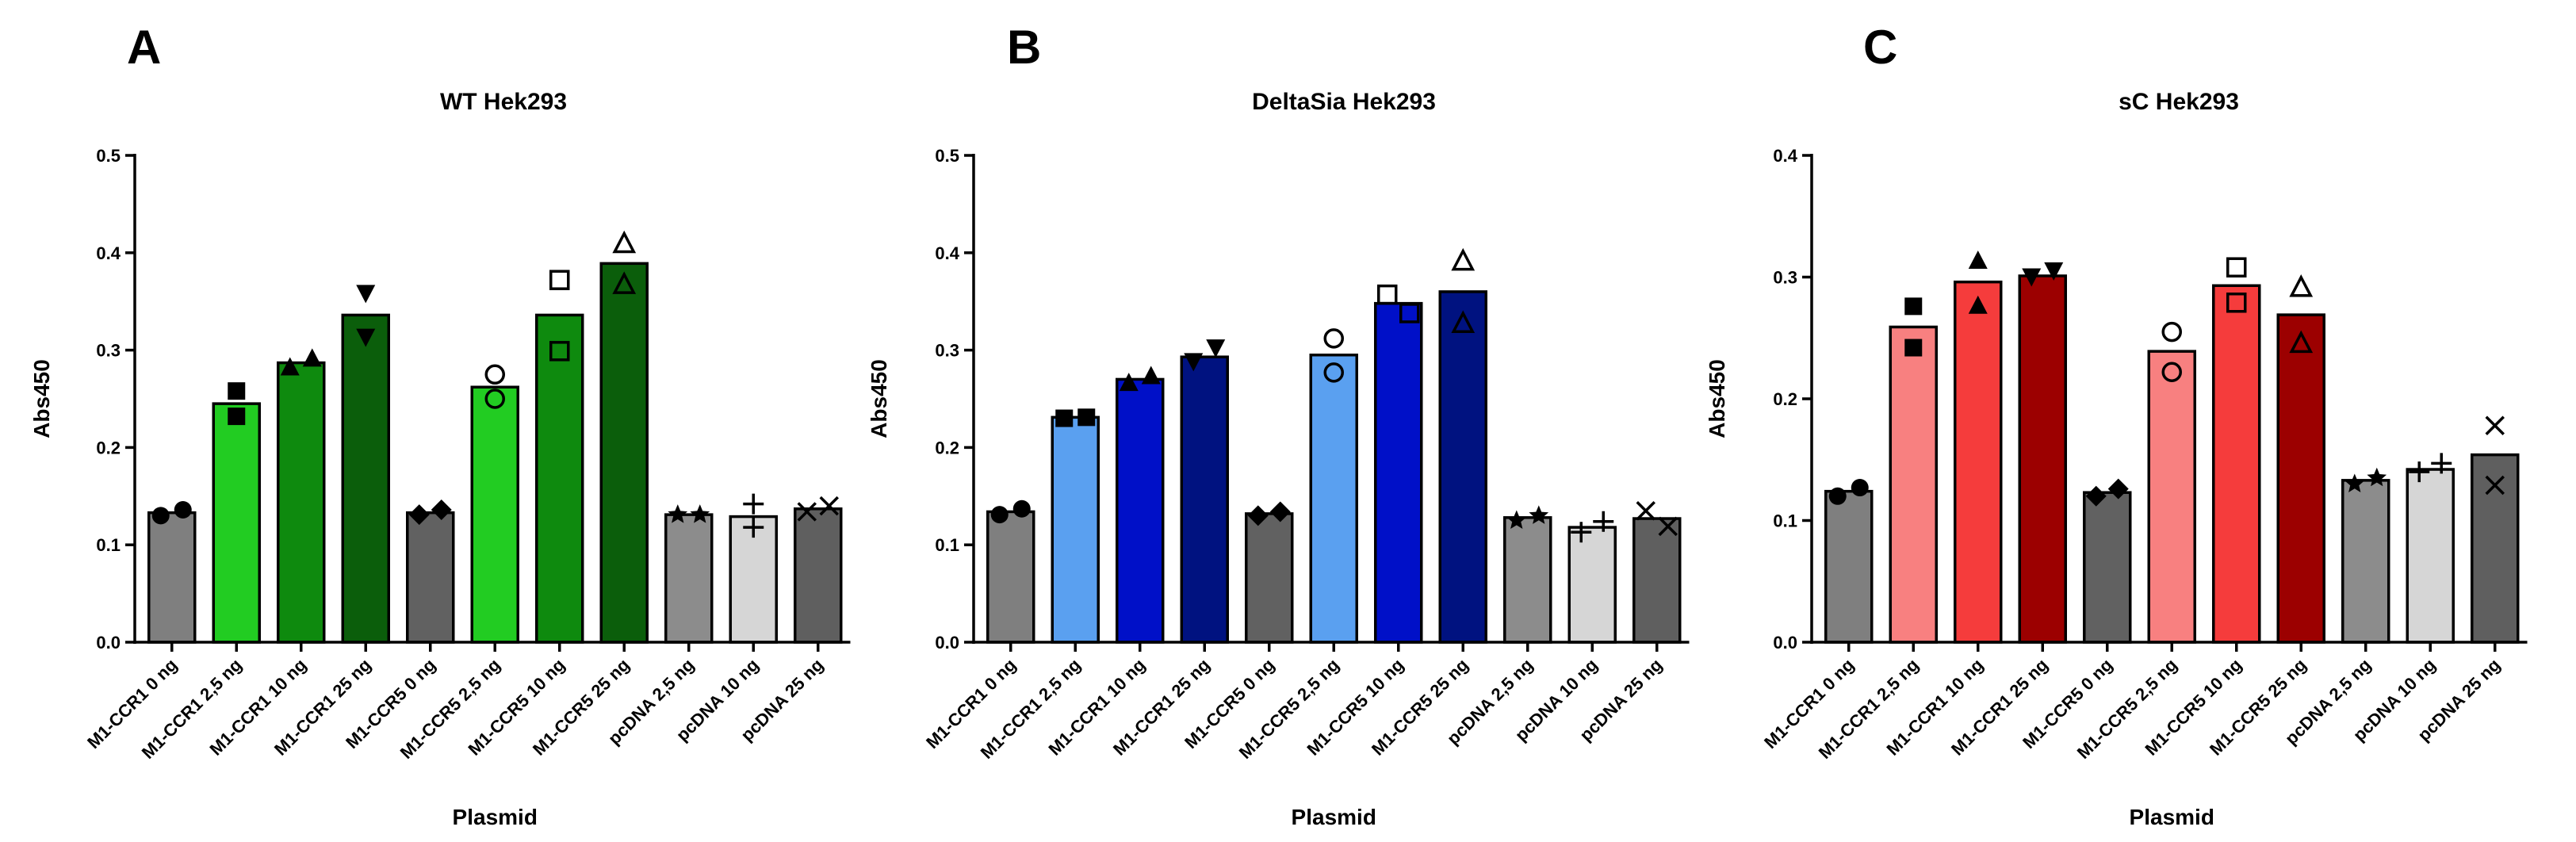  I want to click on chart-title: DeltaSia Hek293, so click(1344, 102).